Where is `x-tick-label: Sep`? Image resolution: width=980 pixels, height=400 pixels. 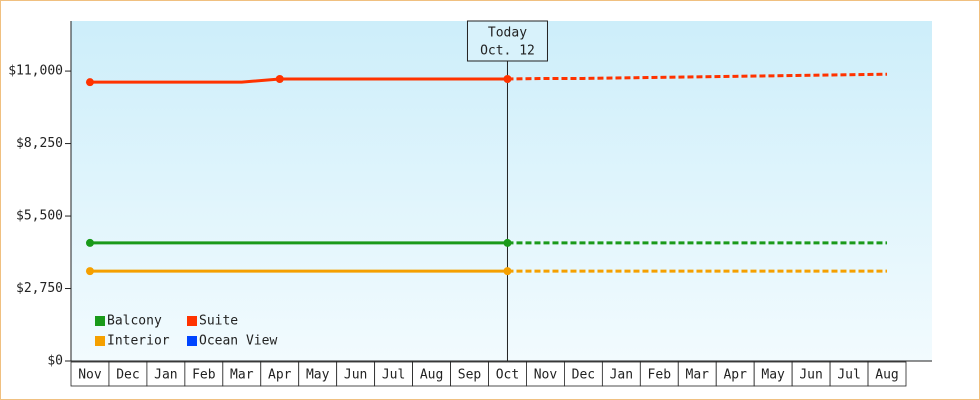
x-tick-label: Sep is located at coordinates (470, 375).